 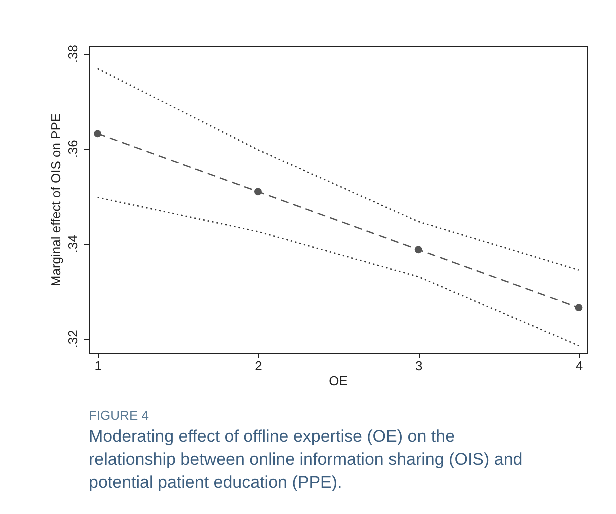 What do you see at coordinates (338, 381) in the screenshot?
I see `x-axis-title: OE` at bounding box center [338, 381].